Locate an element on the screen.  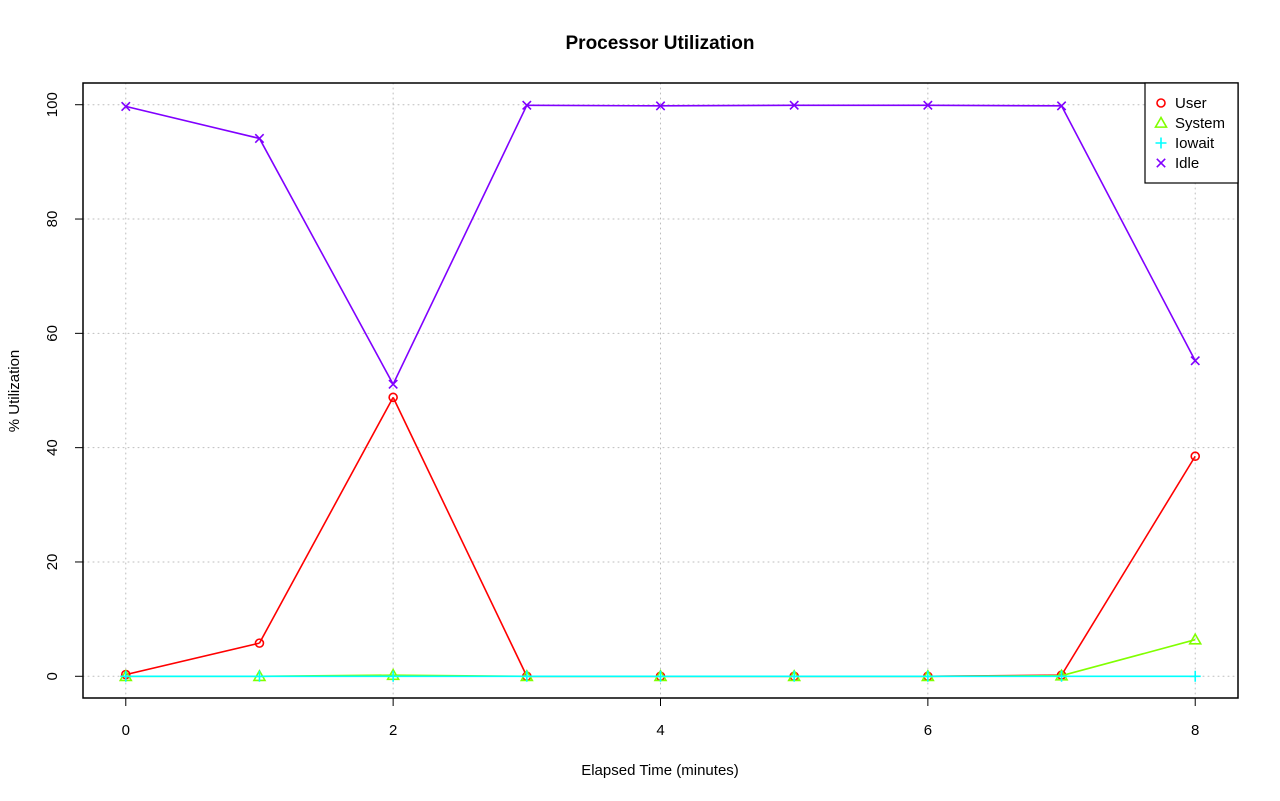
legend-label-system: System is located at coordinates (1200, 123).